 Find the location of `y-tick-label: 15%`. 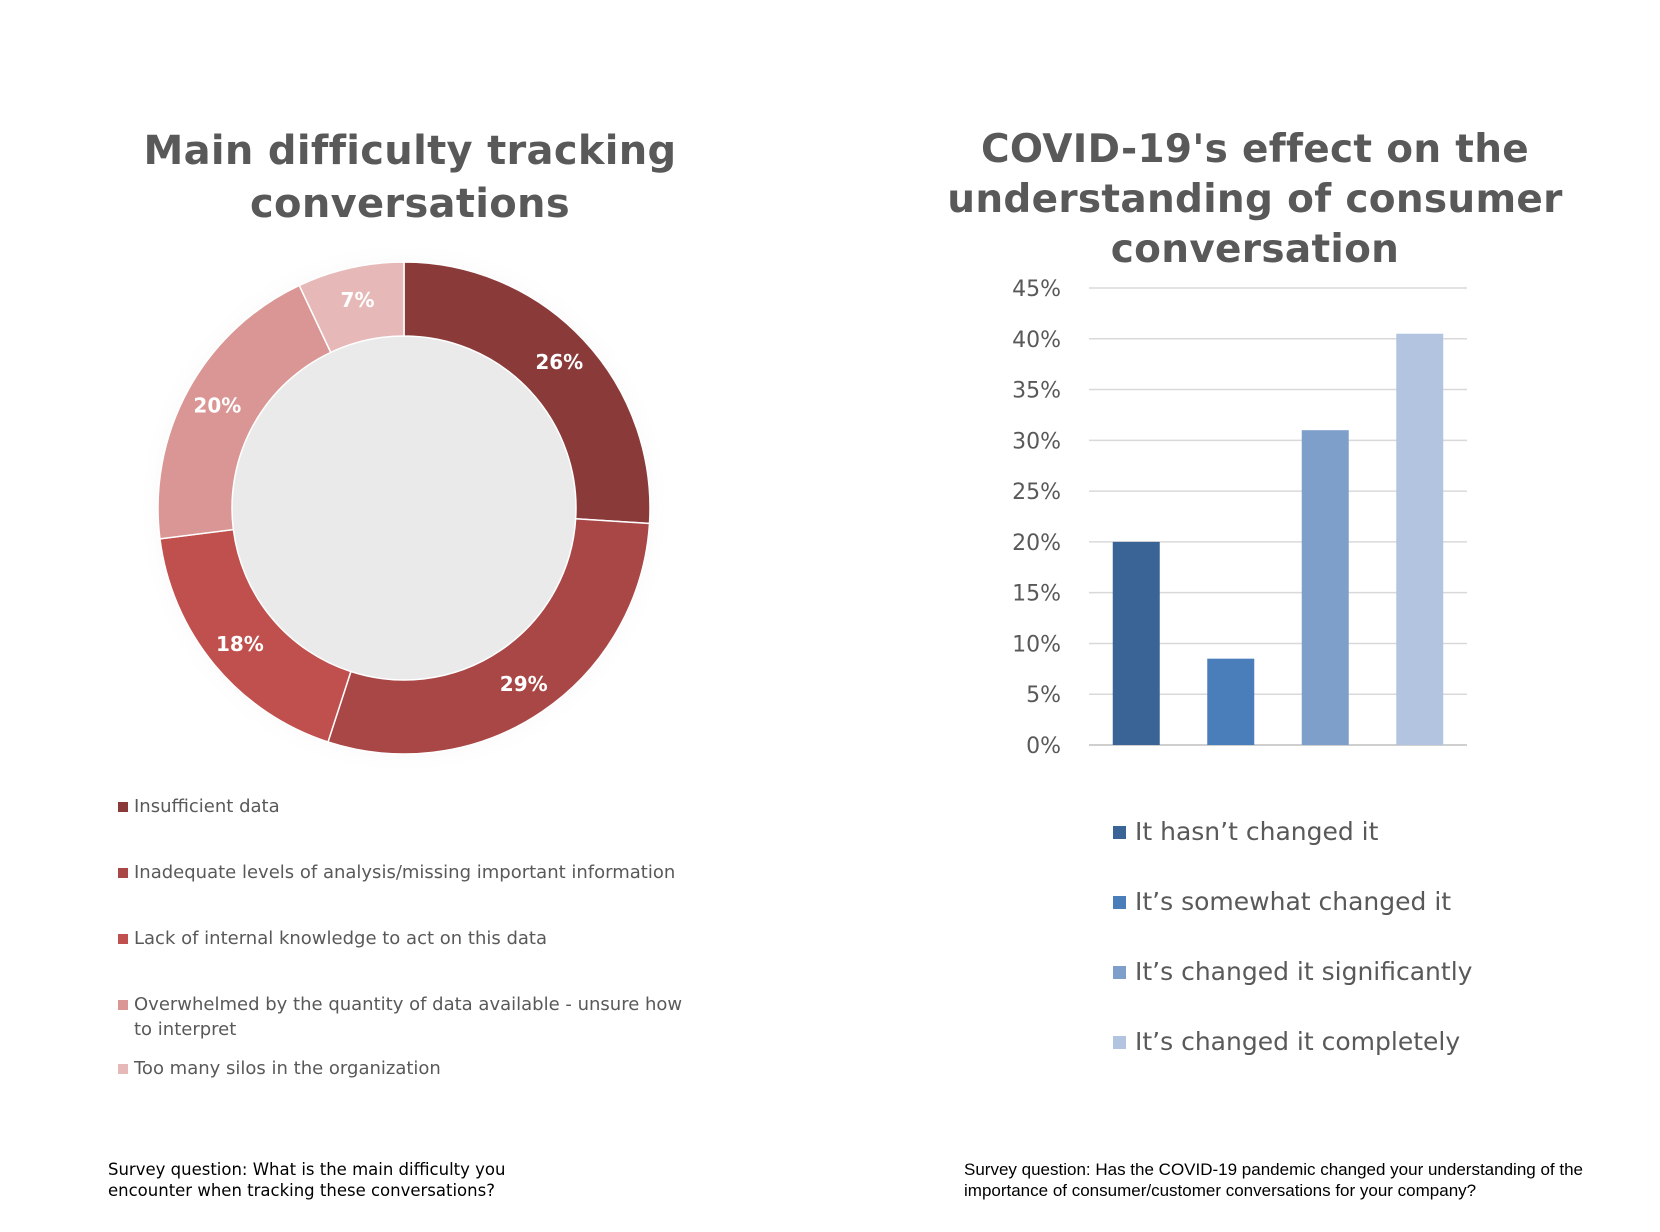

y-tick-label: 15% is located at coordinates (1036, 594).